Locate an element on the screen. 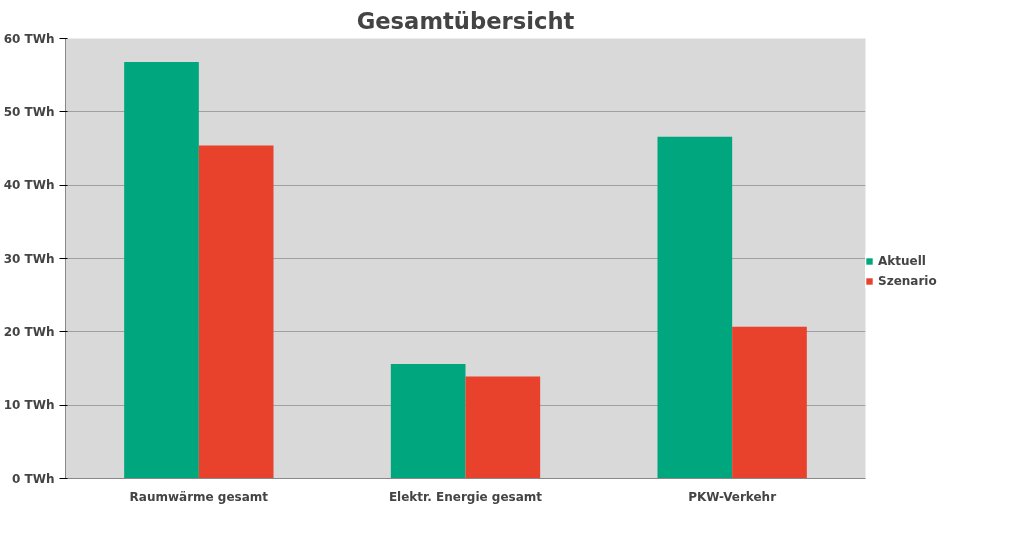 This screenshot has width=1022, height=553. y-tick-label: 20 TWh is located at coordinates (29, 331).